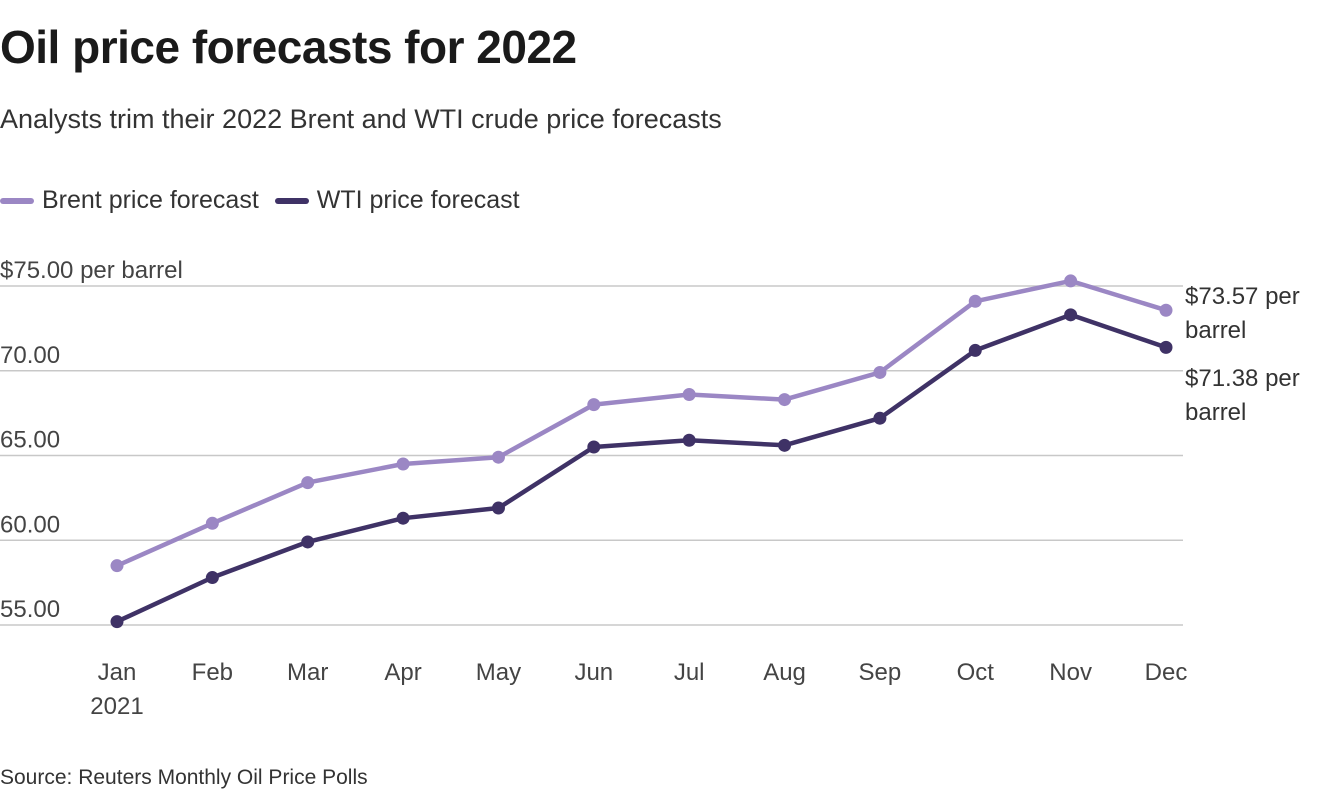 This screenshot has height=800, width=1320. I want to click on y-tick-label-55: 55.00, so click(30, 609).